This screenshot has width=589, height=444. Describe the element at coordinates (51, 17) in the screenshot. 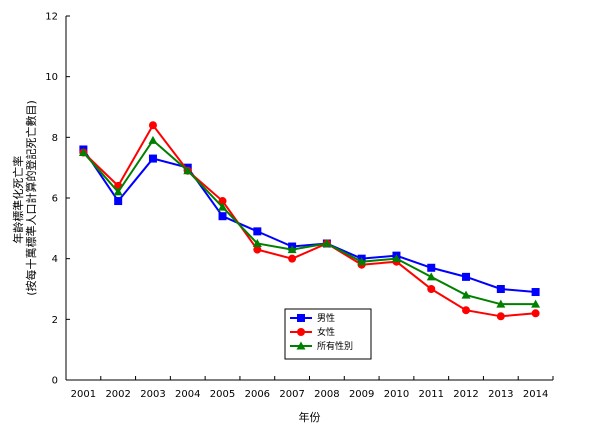

I see `y-tick-label: 12` at that location.